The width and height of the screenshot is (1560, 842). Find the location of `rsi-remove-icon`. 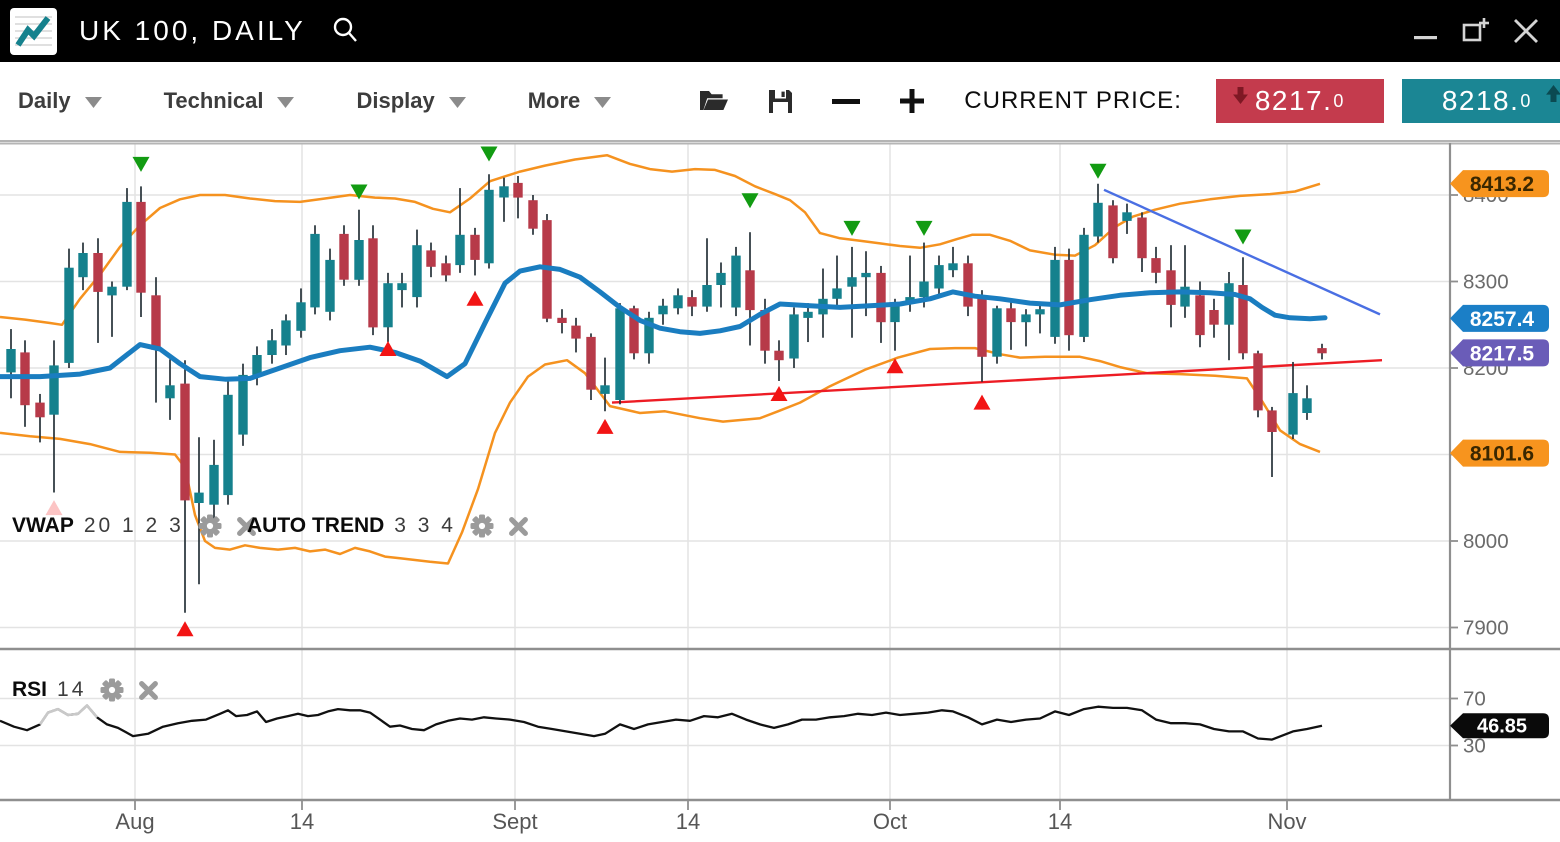

rsi-remove-icon is located at coordinates (148, 690).